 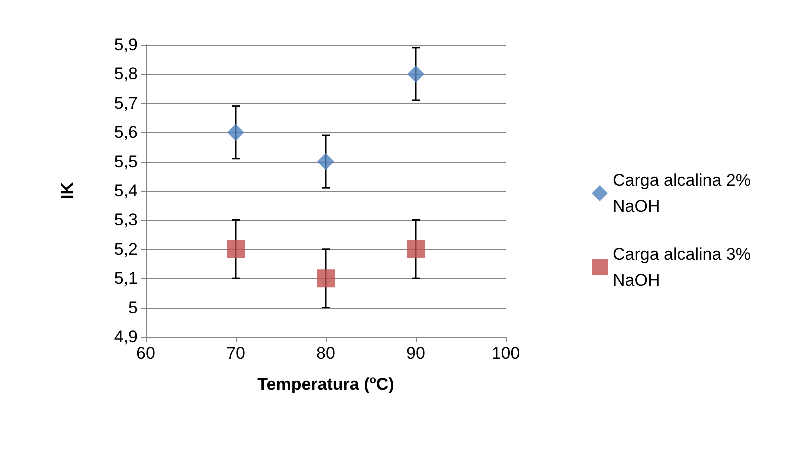 I want to click on x-tick-label: 80, so click(x=326, y=353).